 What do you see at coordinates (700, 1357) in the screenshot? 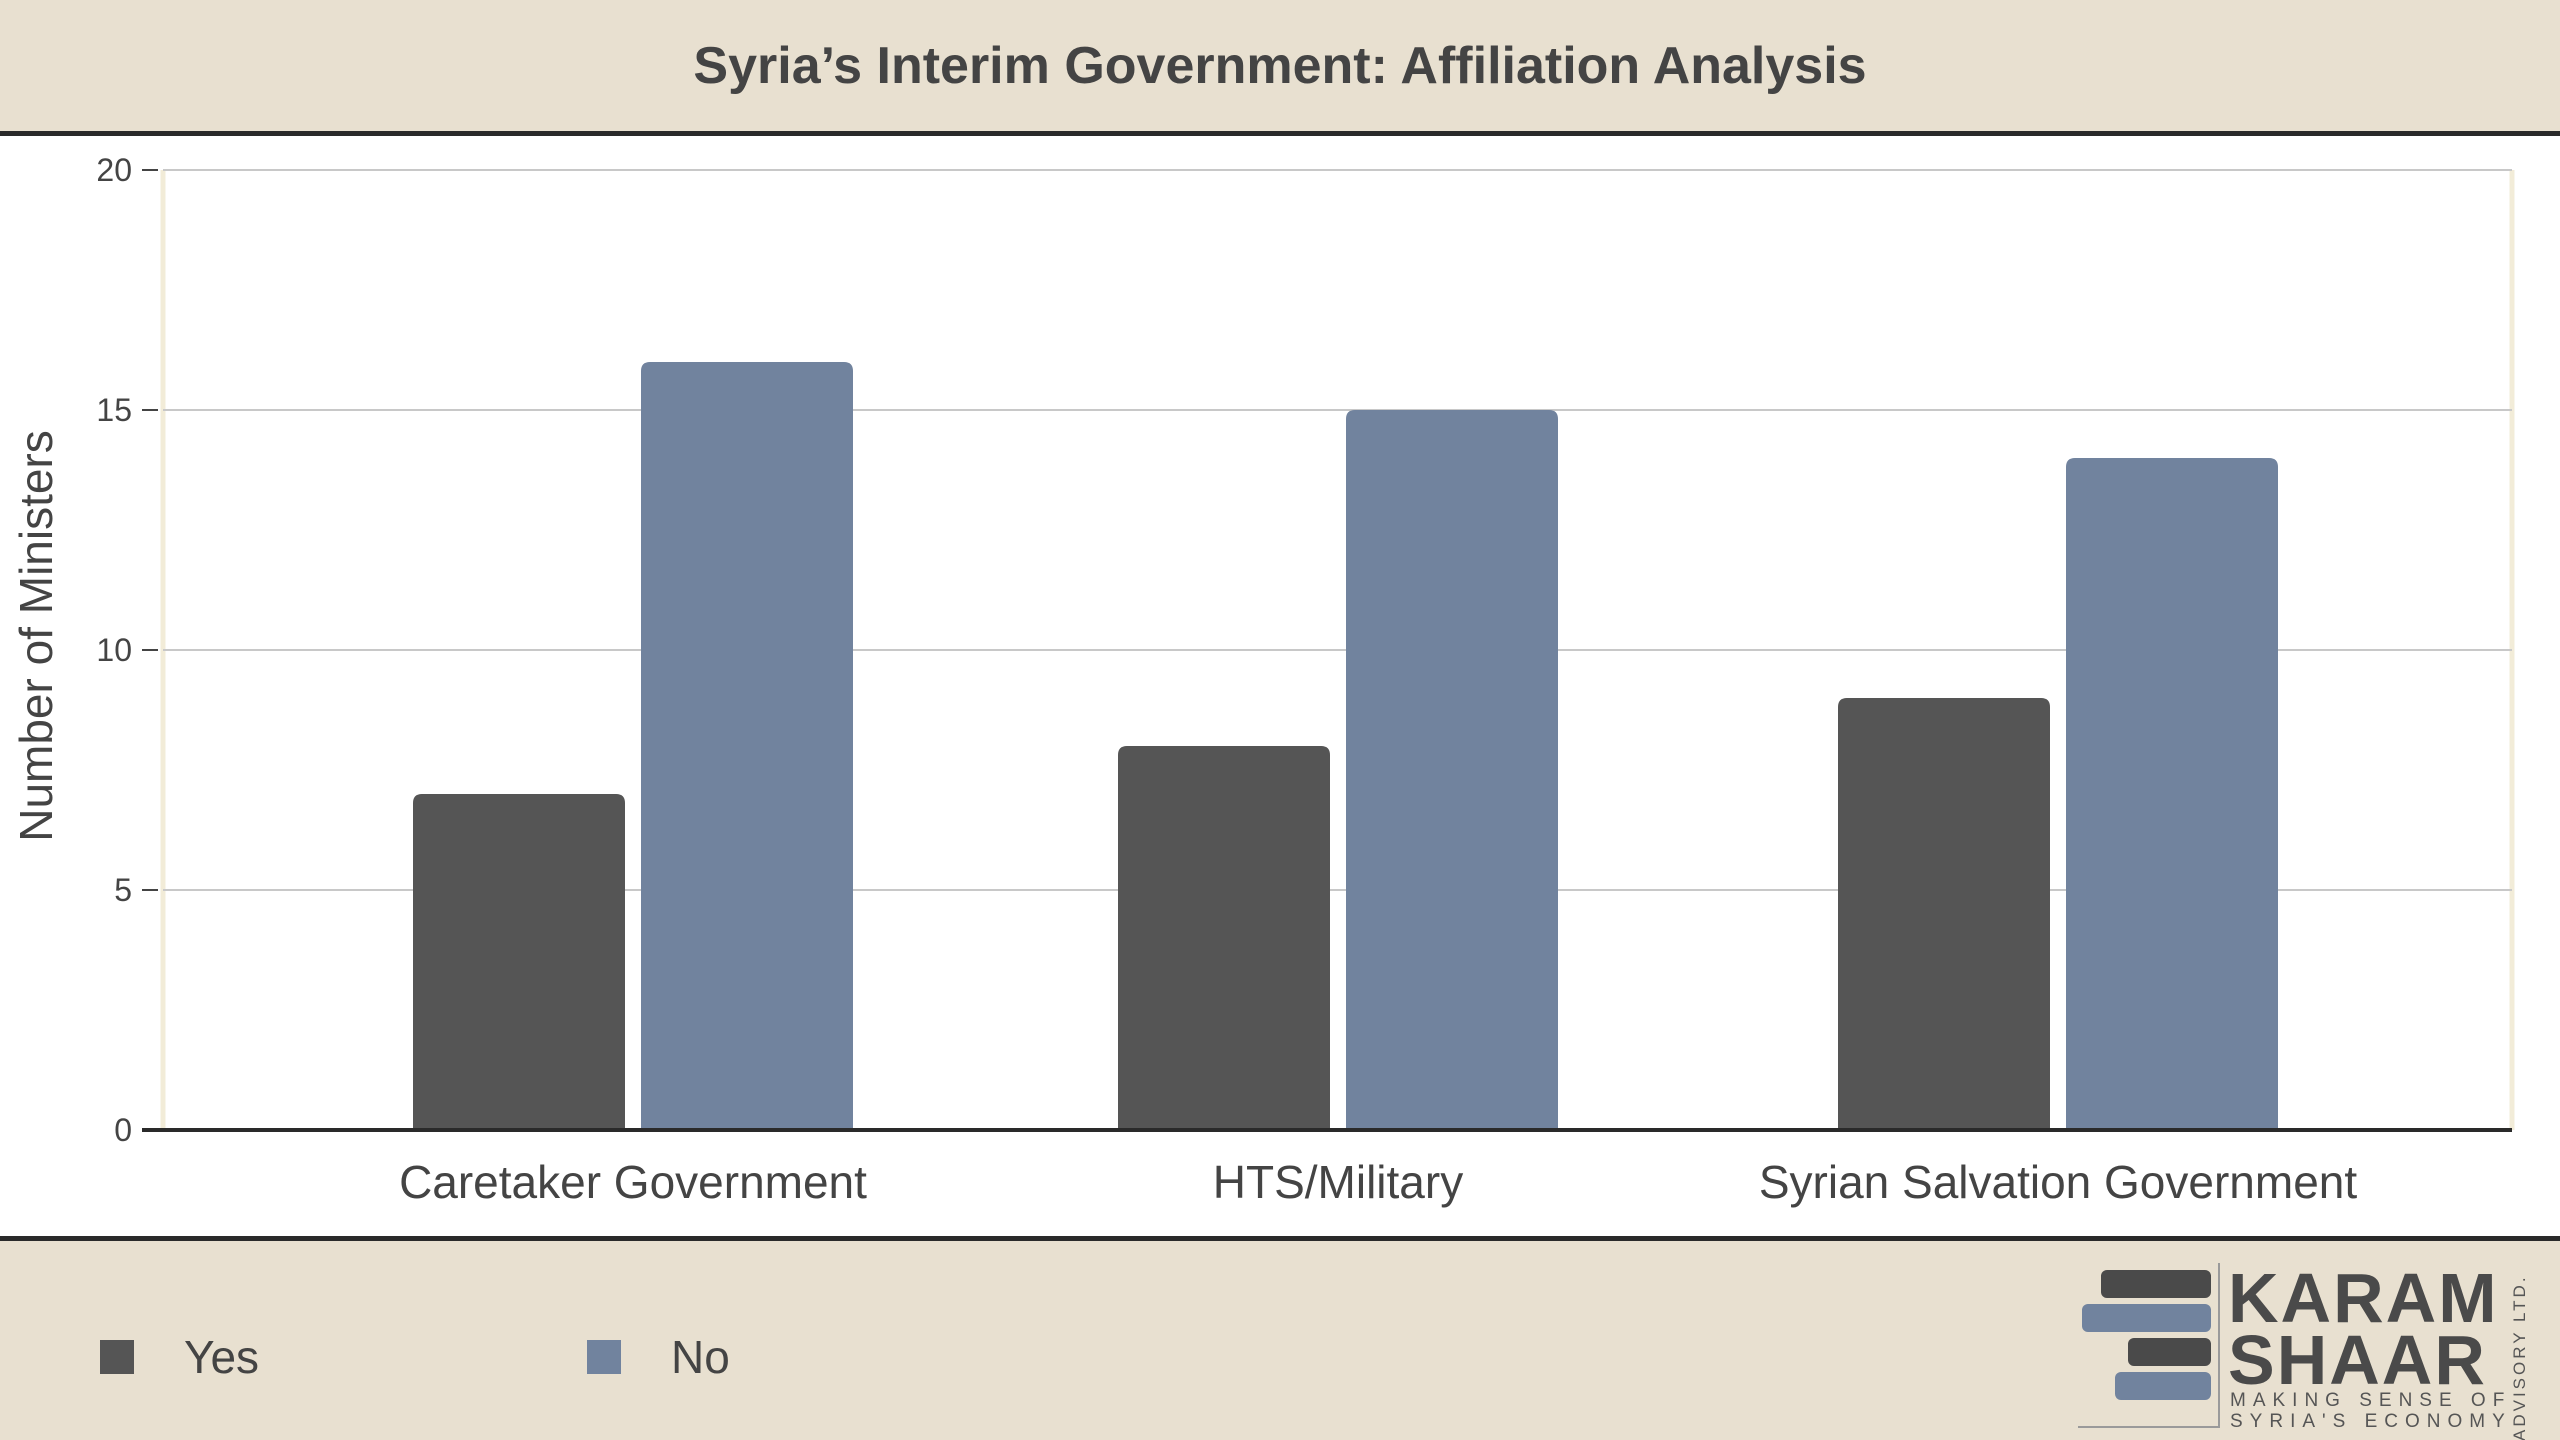
I see `legend-label-no: No` at bounding box center [700, 1357].